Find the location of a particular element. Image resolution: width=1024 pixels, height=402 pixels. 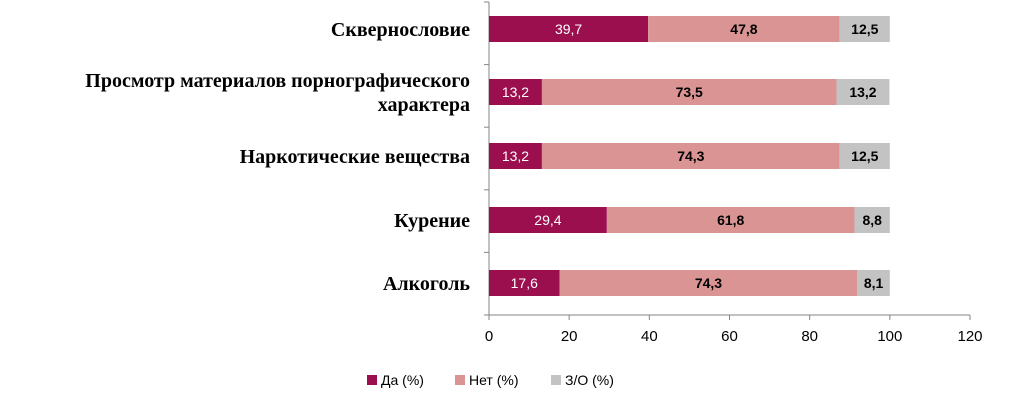

category-label: Наркотические вещества is located at coordinates (355, 157).